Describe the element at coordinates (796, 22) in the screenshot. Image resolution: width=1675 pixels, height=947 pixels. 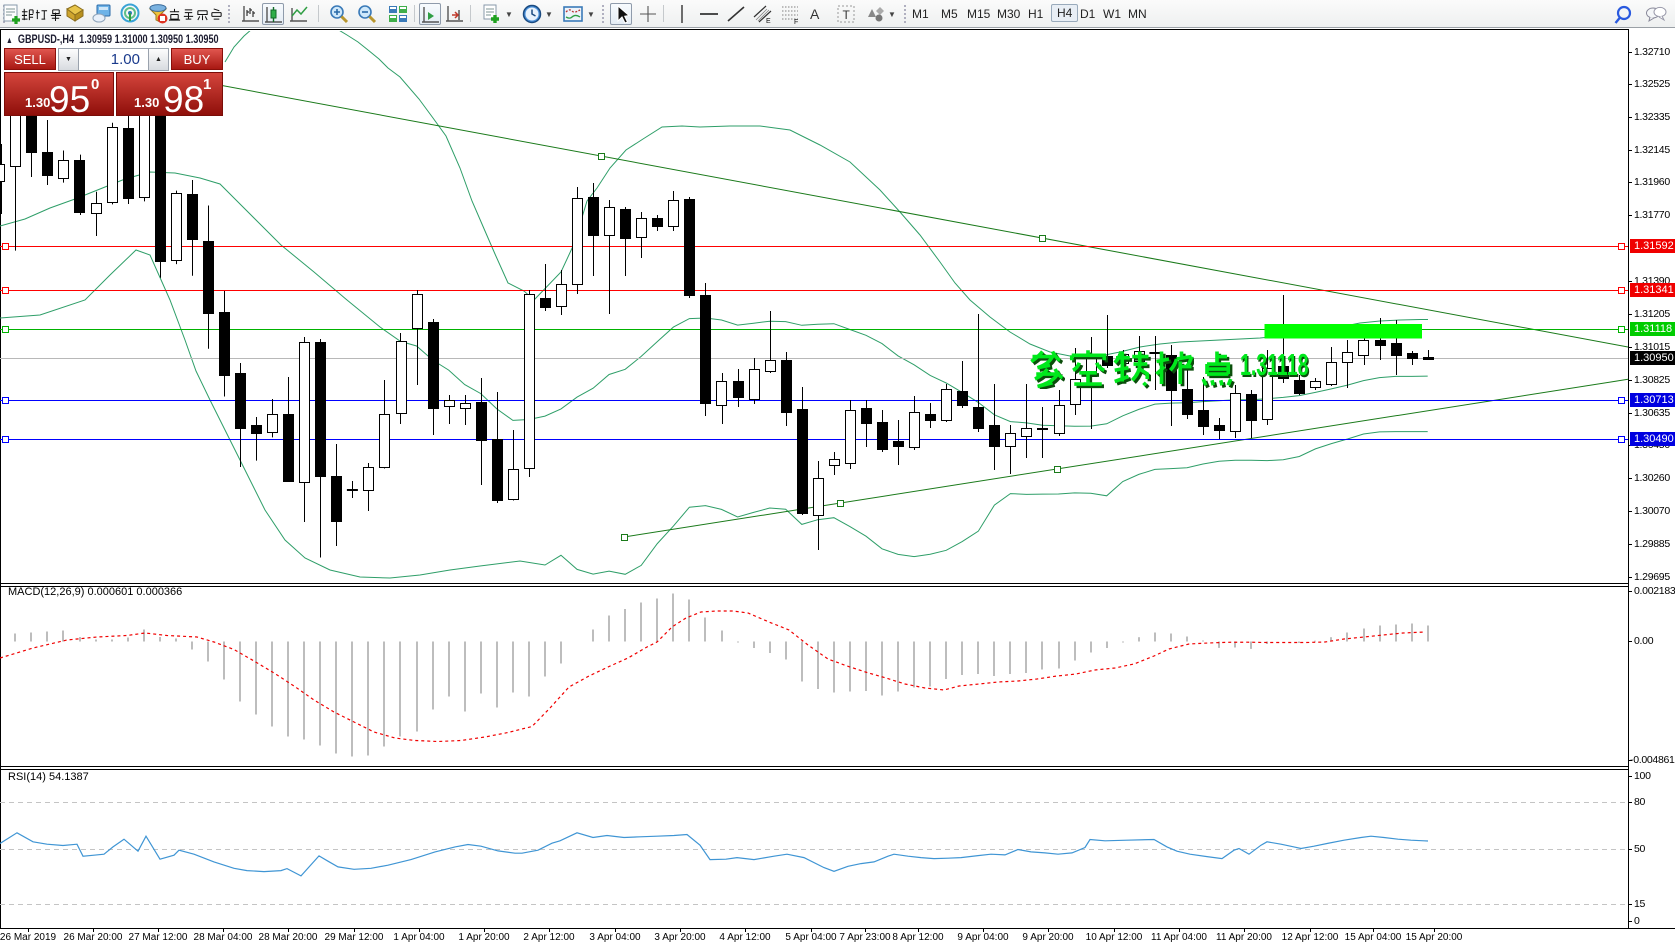
I see `svg-text: F` at that location.